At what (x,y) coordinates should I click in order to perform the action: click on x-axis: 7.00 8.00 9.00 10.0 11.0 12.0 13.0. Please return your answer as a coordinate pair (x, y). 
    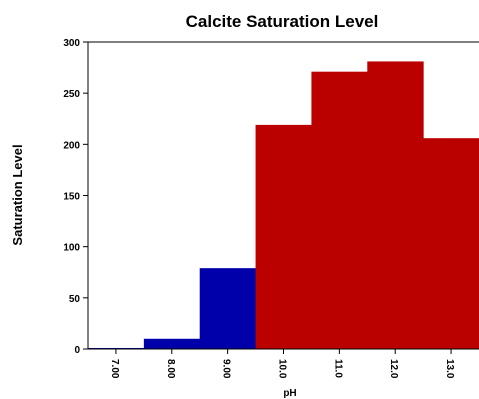
    Looking at the image, I should click on (283, 363).